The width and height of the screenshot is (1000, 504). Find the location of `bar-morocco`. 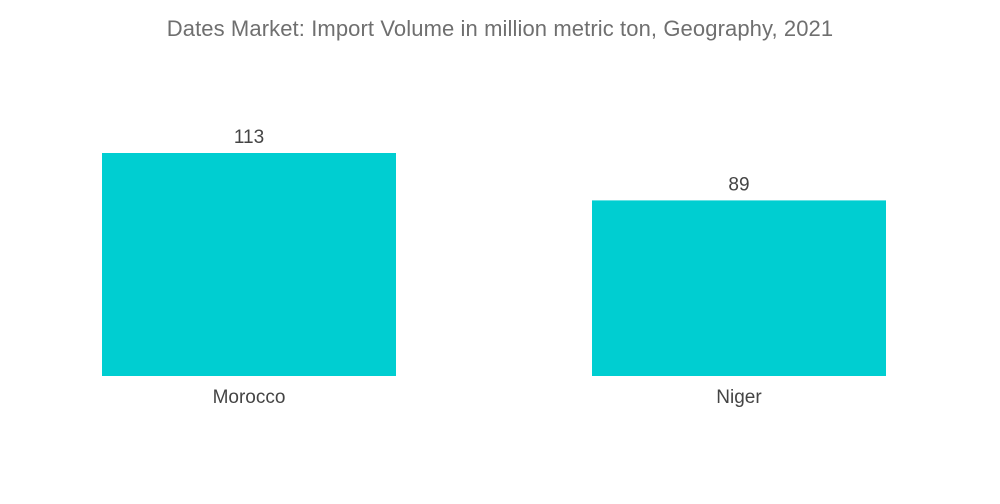

bar-morocco is located at coordinates (249, 264).